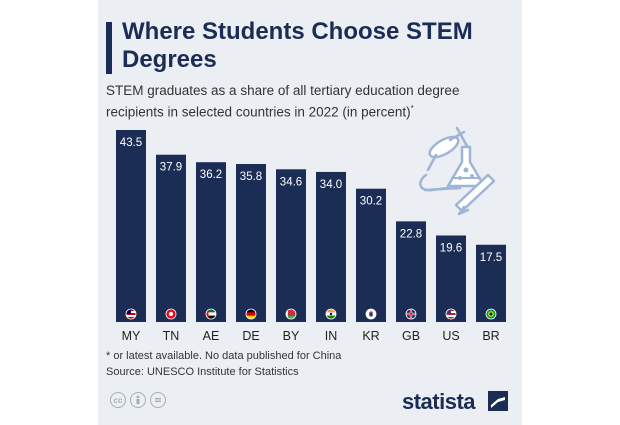  I want to click on bar-by, so click(291, 245).